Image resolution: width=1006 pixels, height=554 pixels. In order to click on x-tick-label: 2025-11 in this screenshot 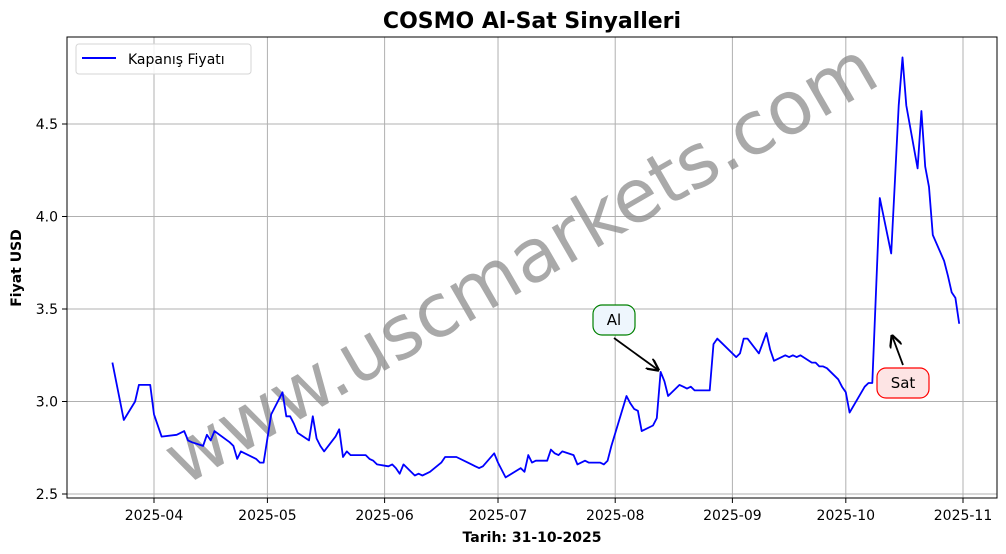, I will do `click(963, 516)`.